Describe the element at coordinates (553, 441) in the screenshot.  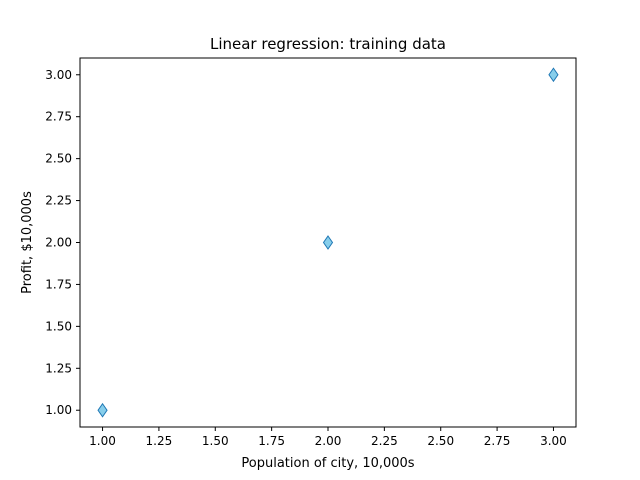
I see `x-tick-label: 3.00` at that location.